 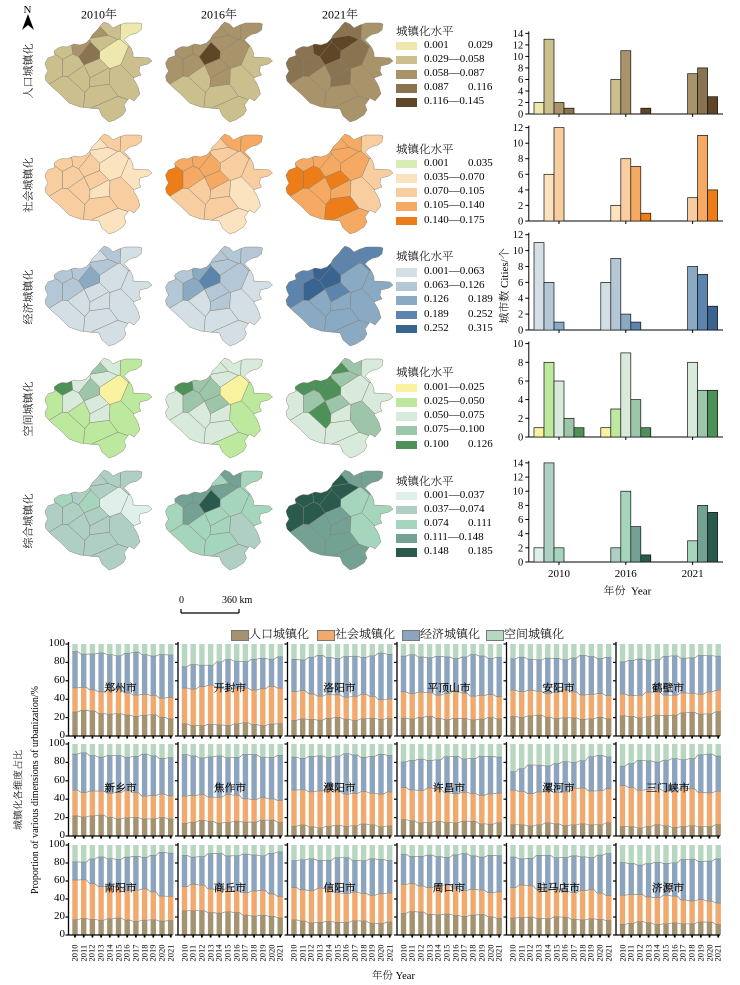 What do you see at coordinates (505, 274) in the screenshot?
I see `svg-text: Cities/` at bounding box center [505, 274].